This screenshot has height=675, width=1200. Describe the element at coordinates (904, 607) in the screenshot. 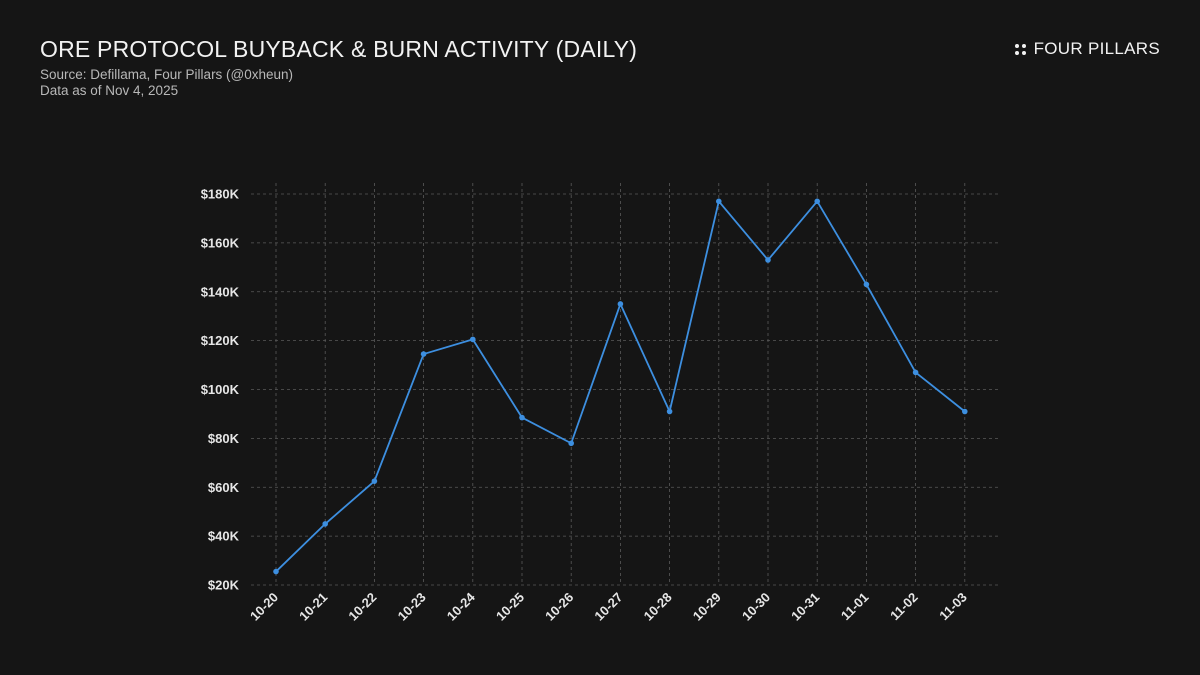

I see `x-tick-label: 11-02` at that location.